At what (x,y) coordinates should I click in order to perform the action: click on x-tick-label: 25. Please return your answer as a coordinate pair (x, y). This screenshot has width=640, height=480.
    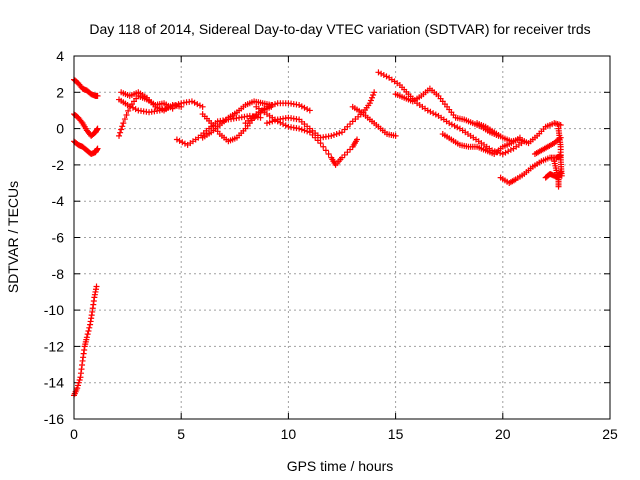
    Looking at the image, I should click on (610, 434).